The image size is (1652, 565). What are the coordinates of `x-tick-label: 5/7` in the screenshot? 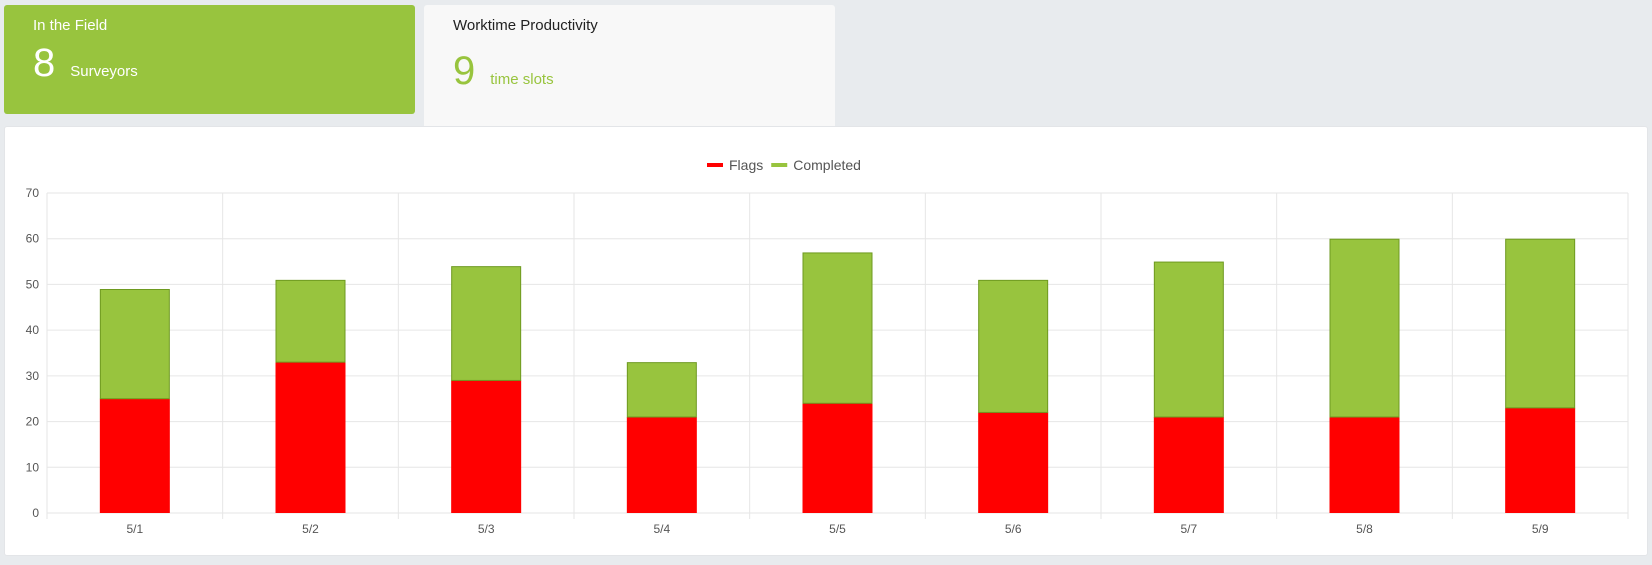 It's located at (1188, 529).